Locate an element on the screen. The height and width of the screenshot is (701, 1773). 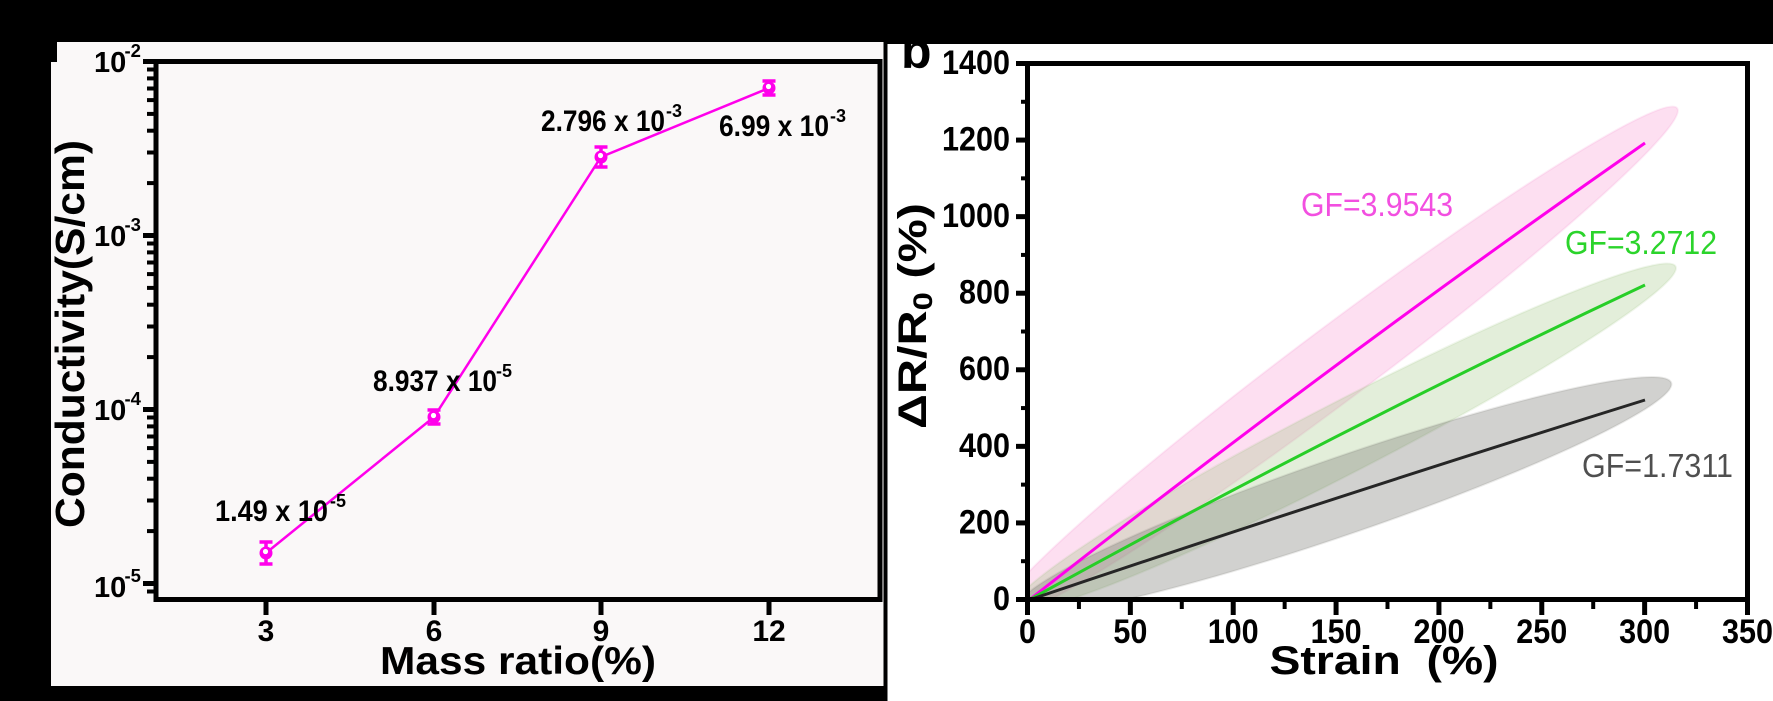
svg-text: 300 is located at coordinates (1644, 632).